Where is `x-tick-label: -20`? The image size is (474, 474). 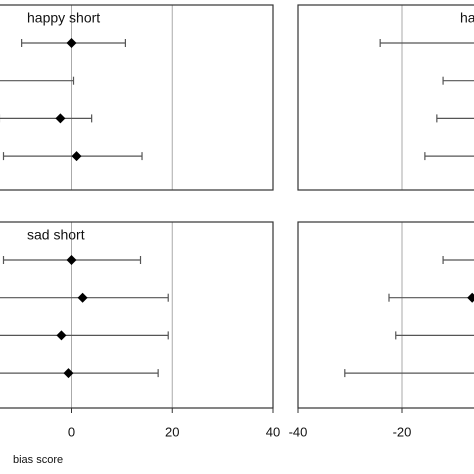
x-tick-label: -20 is located at coordinates (402, 431).